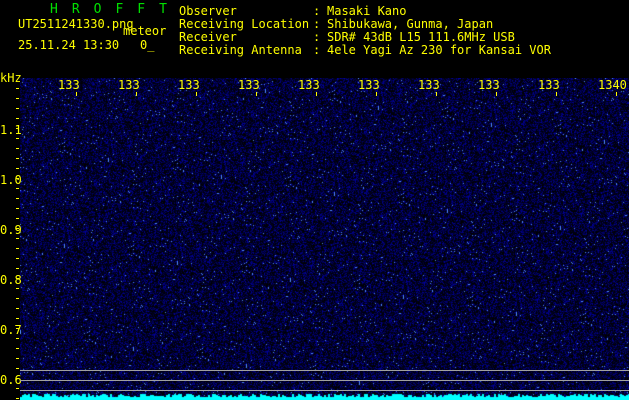 The image size is (629, 400). What do you see at coordinates (249, 85) in the screenshot?
I see `x-tick-label: 1334` at bounding box center [249, 85].